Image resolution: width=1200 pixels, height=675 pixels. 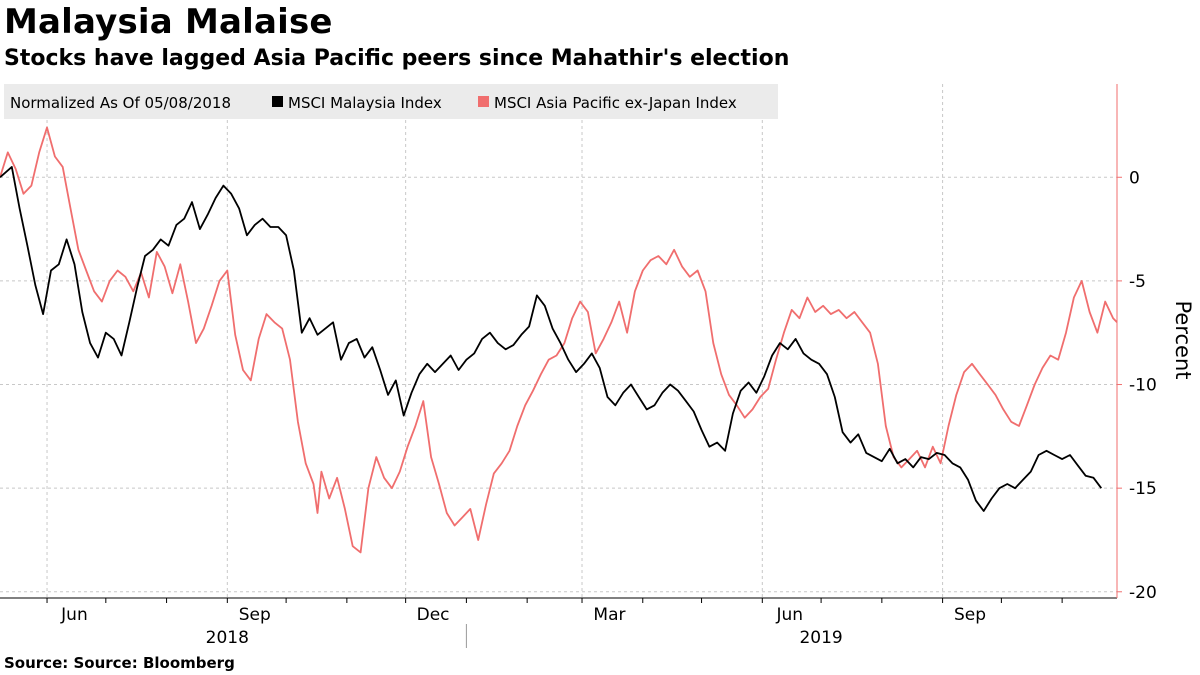 I want to click on y-tick-label: -20, so click(x=1143, y=593).